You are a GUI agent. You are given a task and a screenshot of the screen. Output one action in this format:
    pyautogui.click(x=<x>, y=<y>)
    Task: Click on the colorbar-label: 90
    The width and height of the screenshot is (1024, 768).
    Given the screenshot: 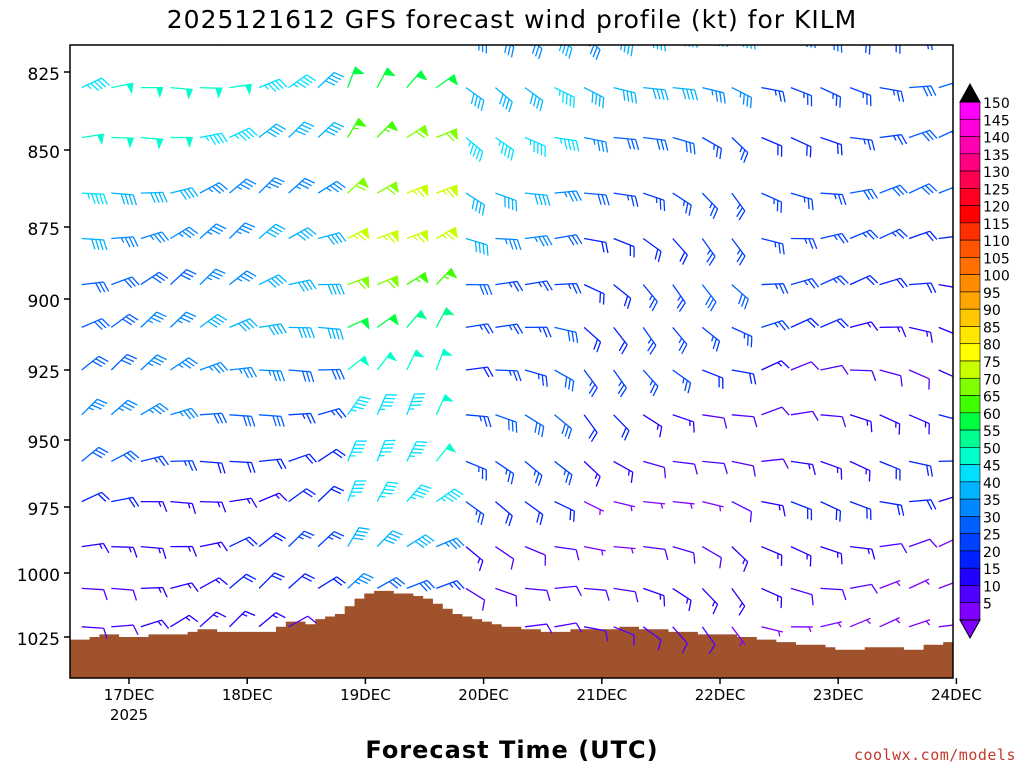 What is the action you would take?
    pyautogui.click(x=992, y=311)
    